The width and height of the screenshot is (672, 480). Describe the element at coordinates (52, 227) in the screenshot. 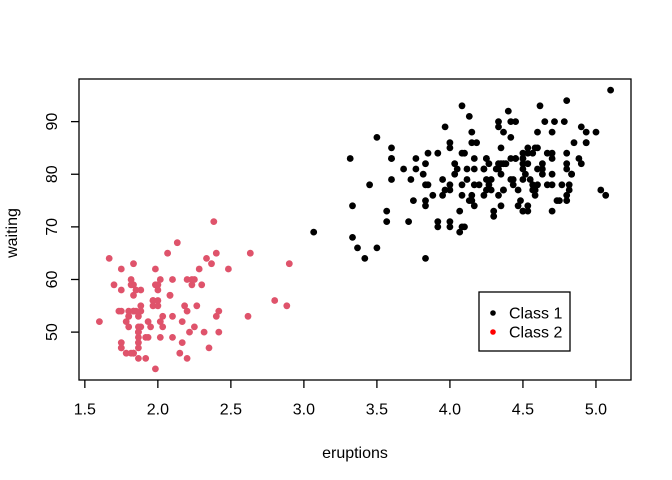

I see `y-tick-label: 70` at that location.